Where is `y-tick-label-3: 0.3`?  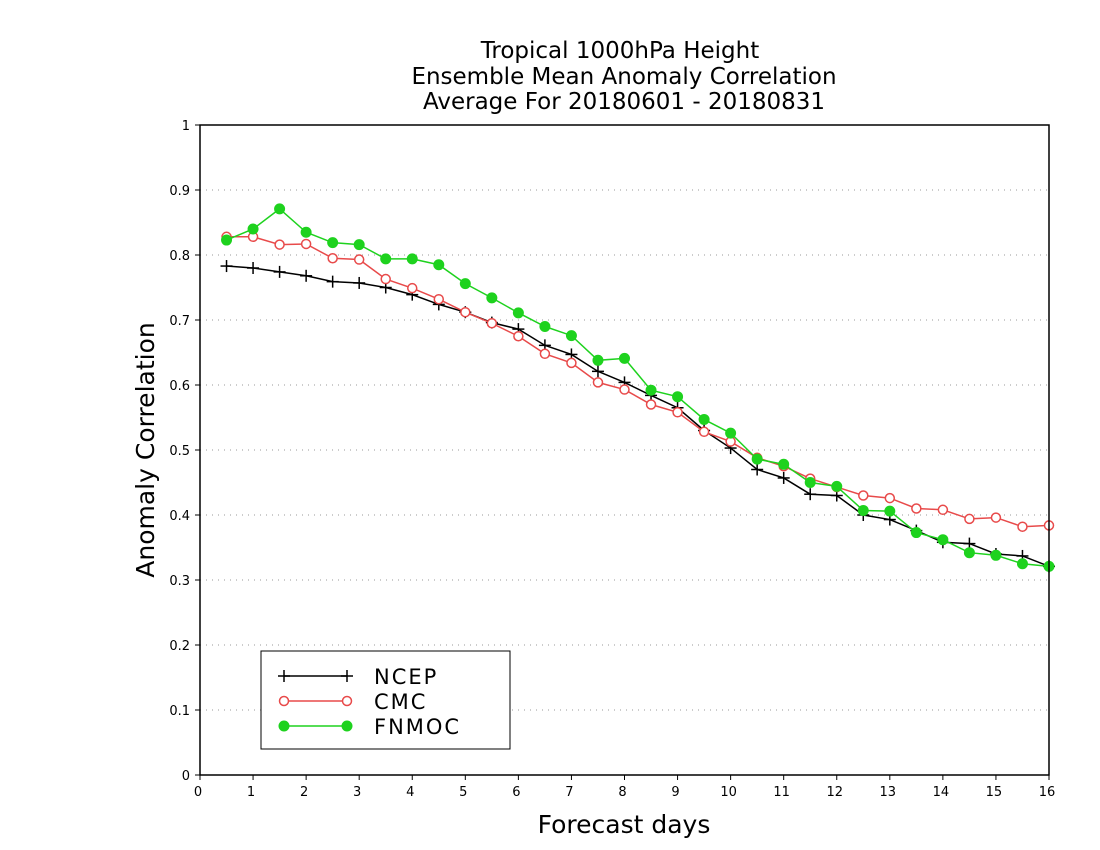
y-tick-label-3: 0.3 is located at coordinates (179, 581).